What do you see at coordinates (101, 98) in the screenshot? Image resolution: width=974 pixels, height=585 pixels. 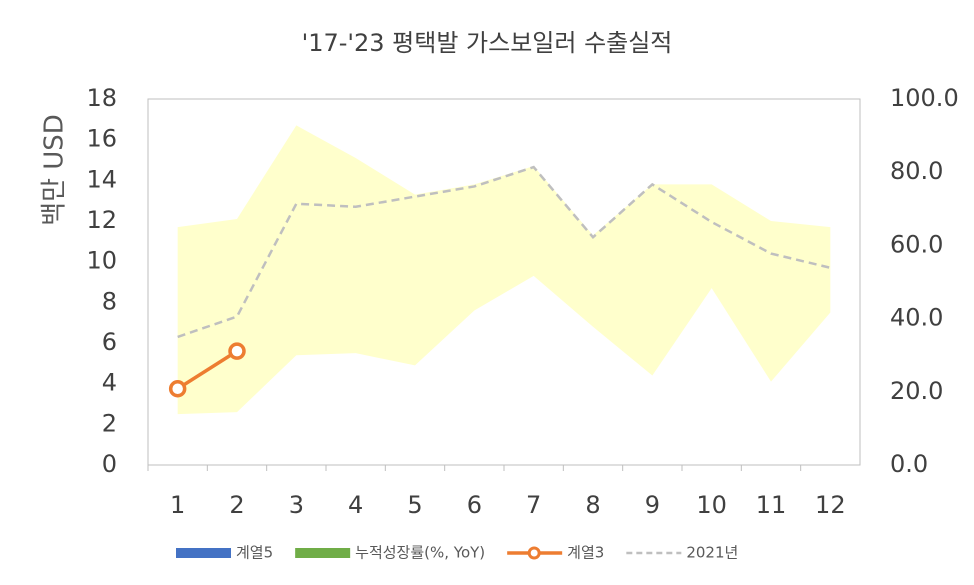 I see `y-tick-label: 18` at bounding box center [101, 98].